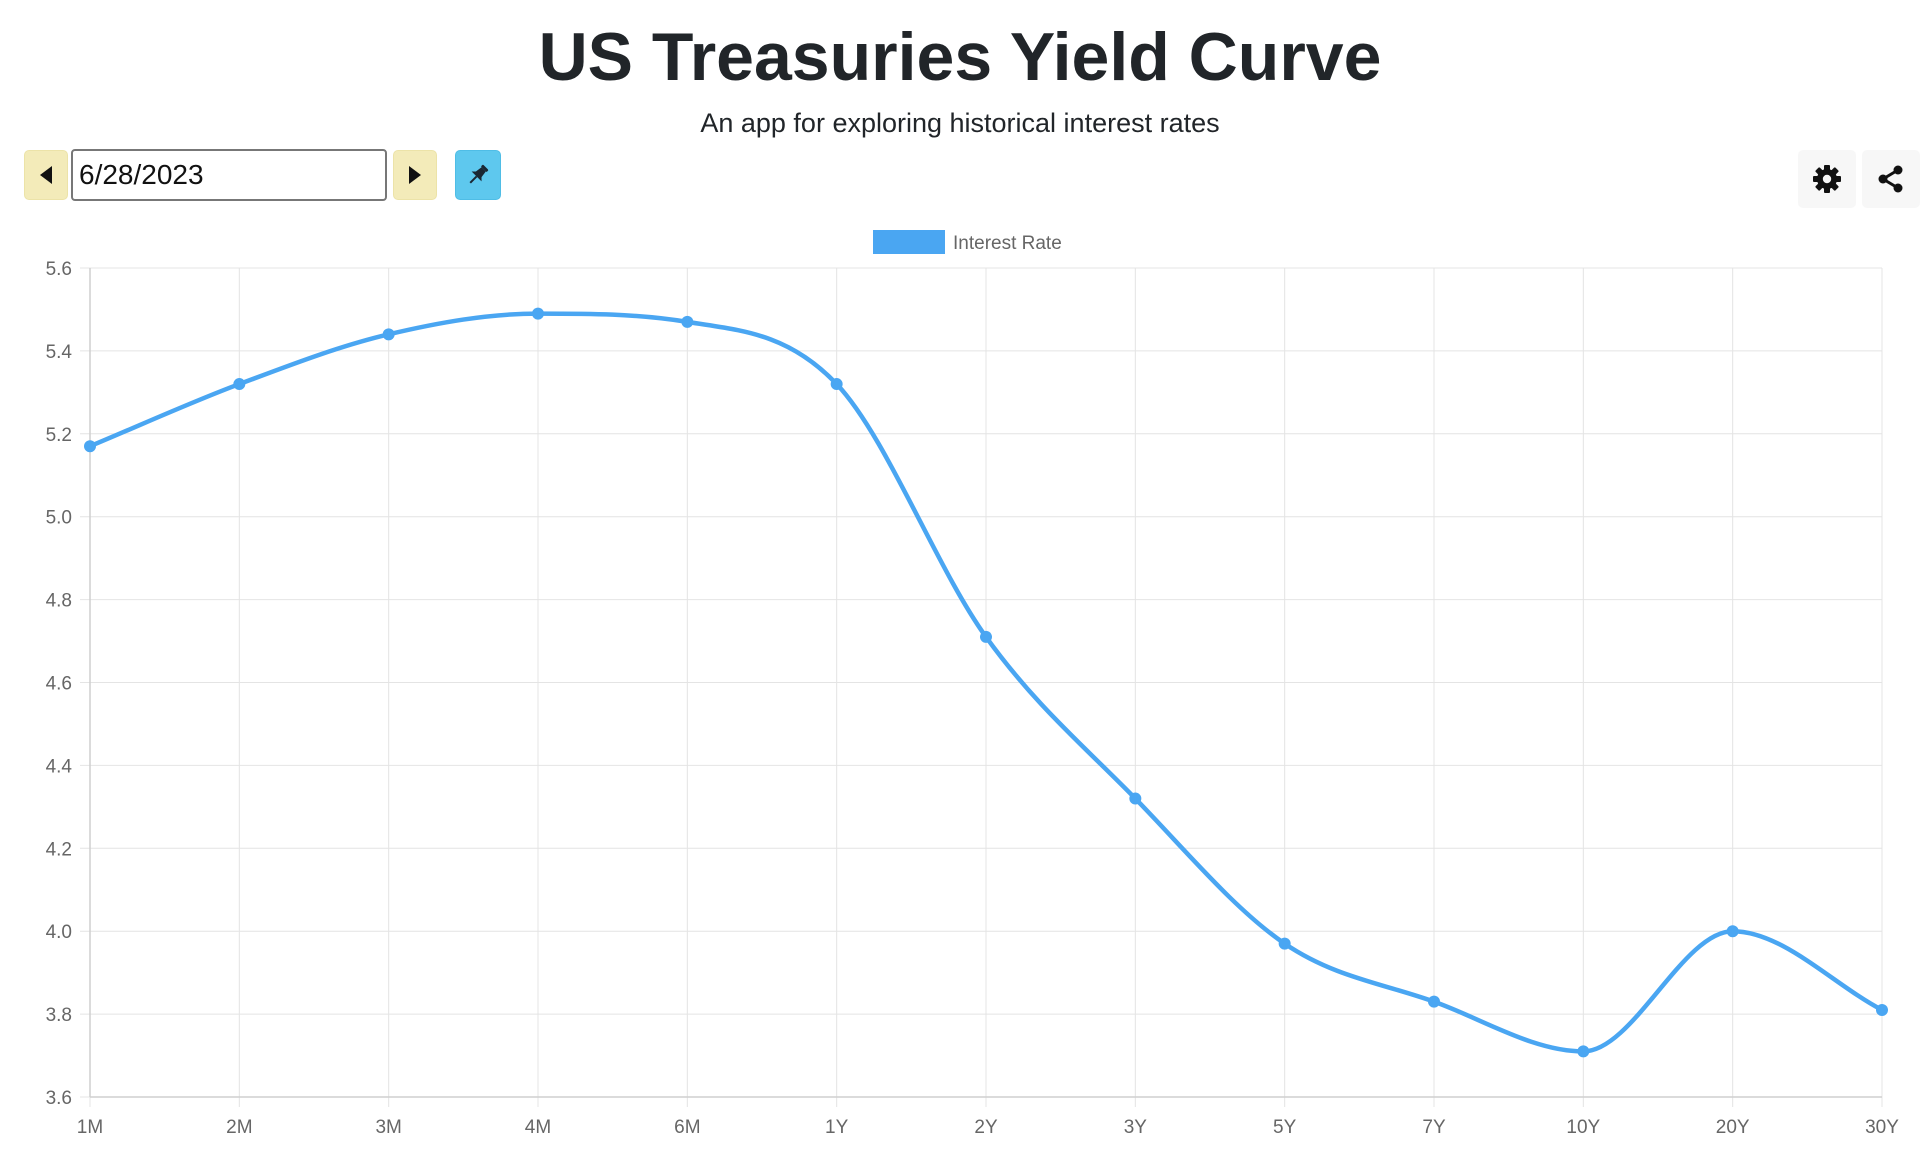 Image resolution: width=1920 pixels, height=1154 pixels. I want to click on date-toolbar, so click(262, 175).